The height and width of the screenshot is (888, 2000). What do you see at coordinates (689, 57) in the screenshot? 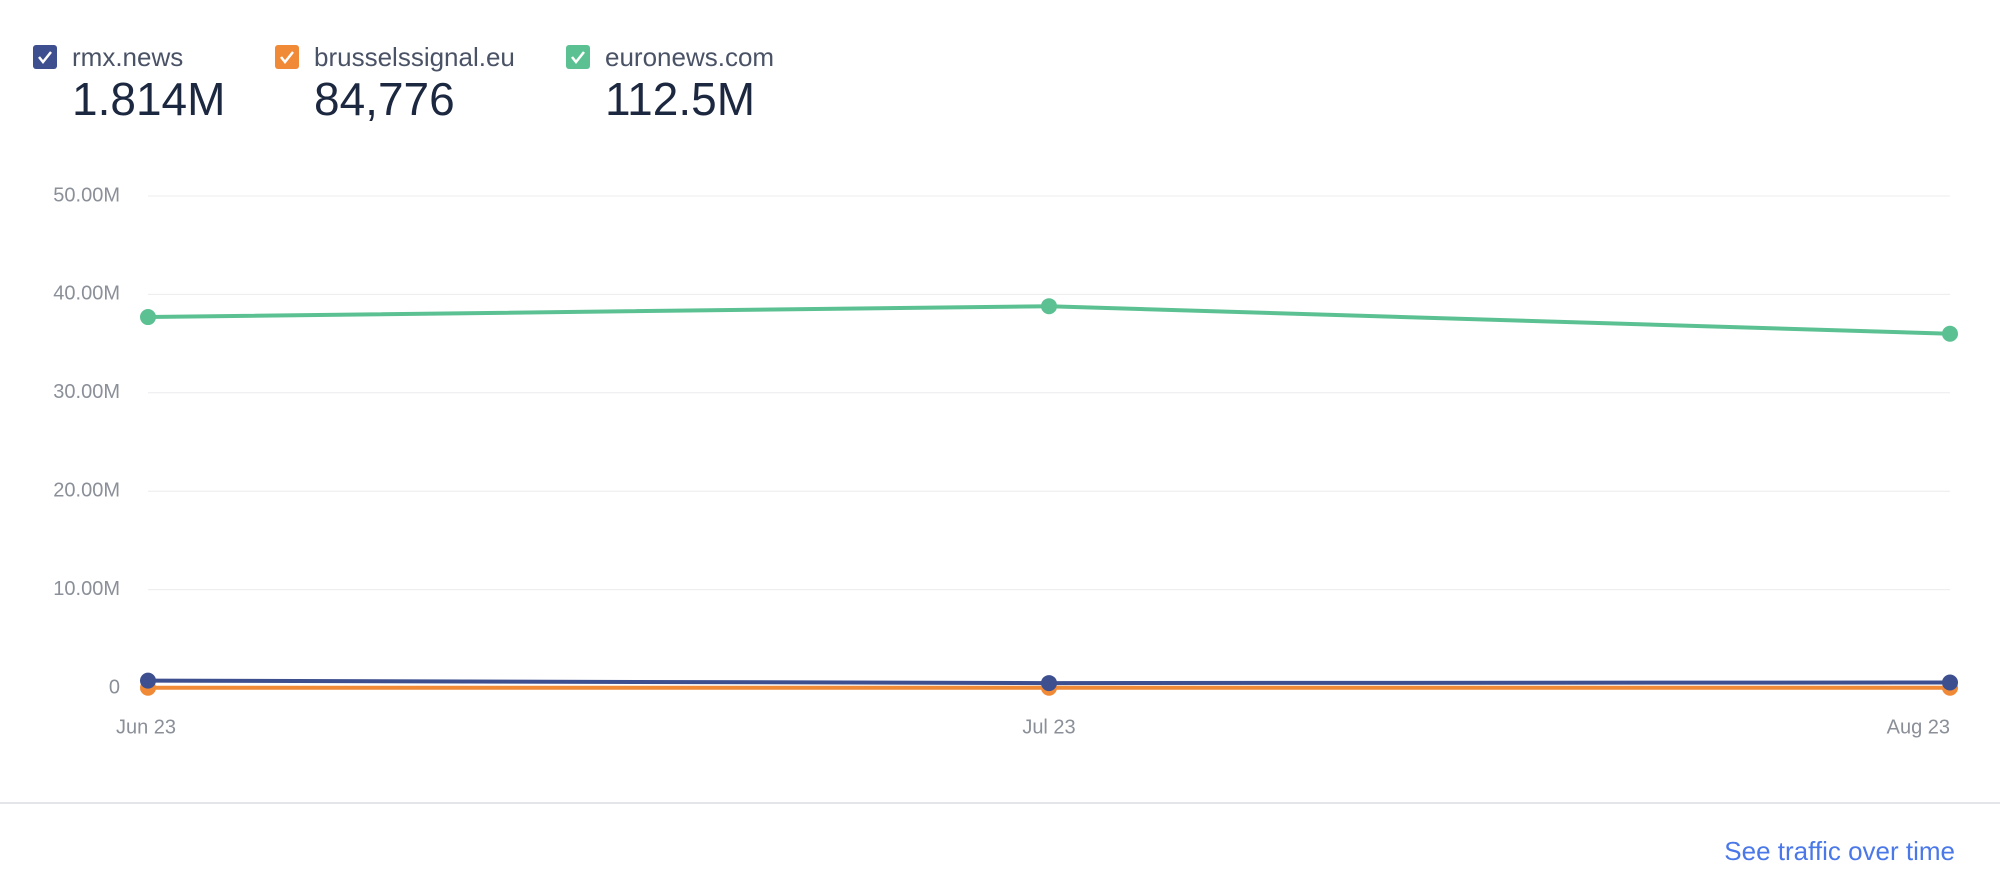
I see `legend-name: euronews.com` at bounding box center [689, 57].